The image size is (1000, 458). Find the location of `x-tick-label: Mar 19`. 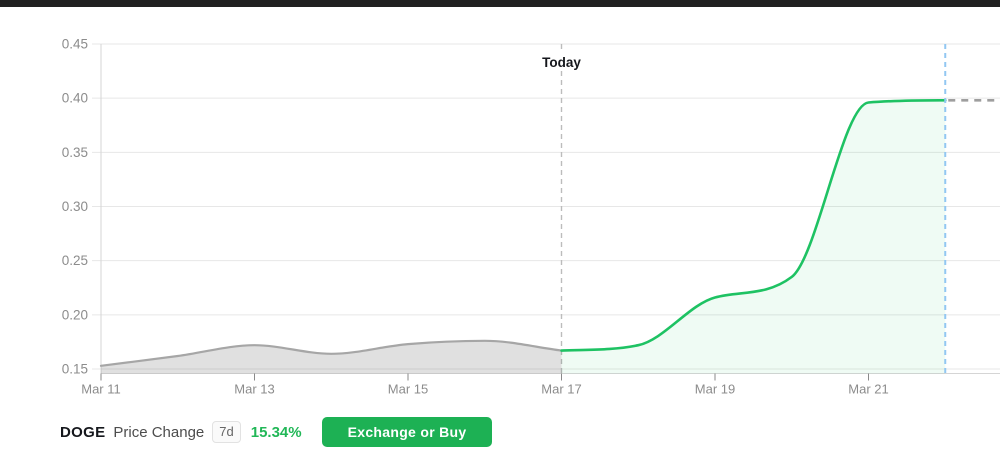

x-tick-label: Mar 19 is located at coordinates (715, 389).